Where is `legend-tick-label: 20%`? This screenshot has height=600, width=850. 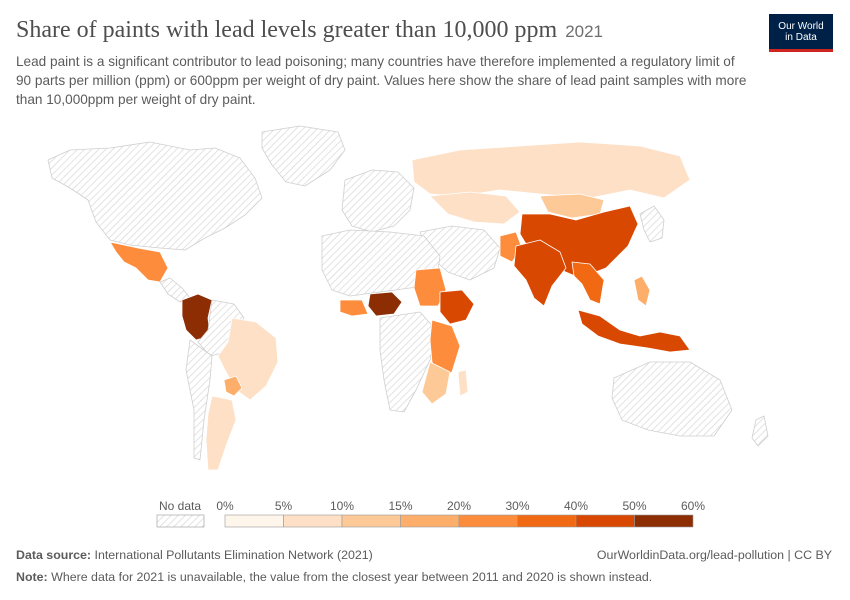 legend-tick-label: 20% is located at coordinates (459, 506).